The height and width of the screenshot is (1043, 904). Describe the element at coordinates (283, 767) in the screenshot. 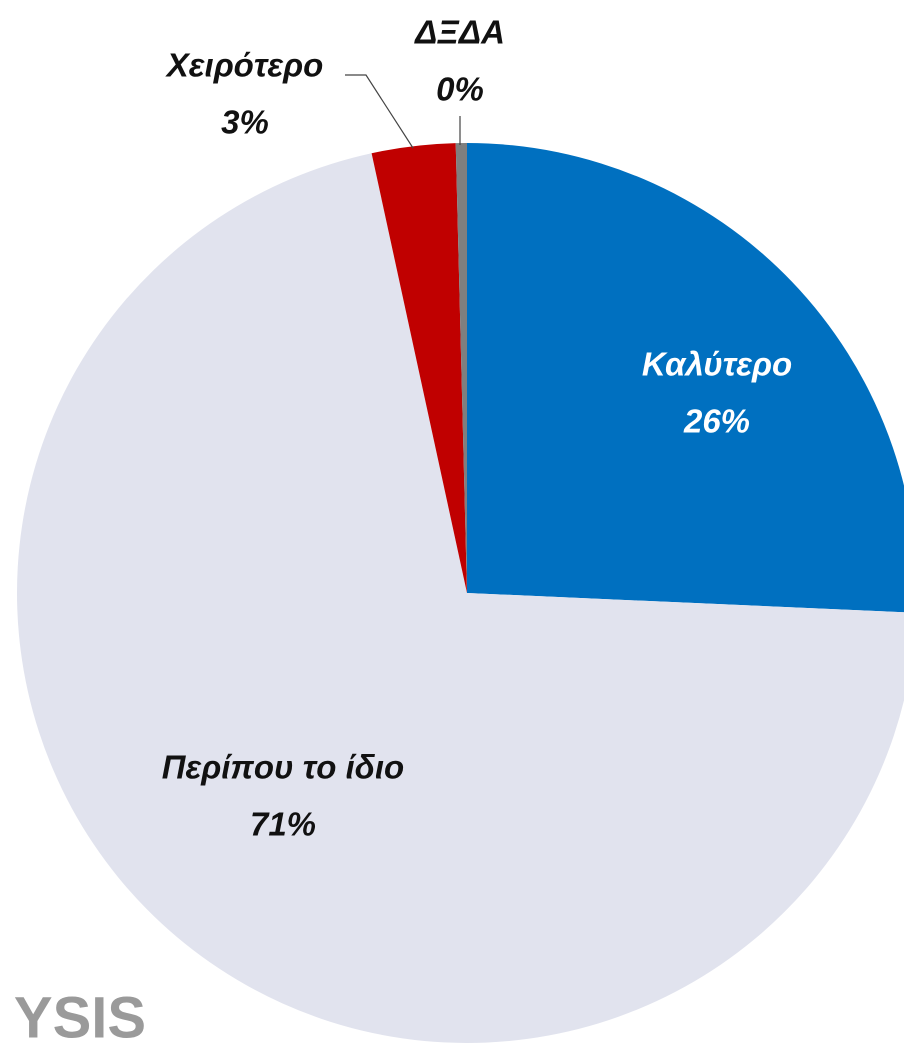

I see `slice-label: Περίπου το ίδιο` at that location.